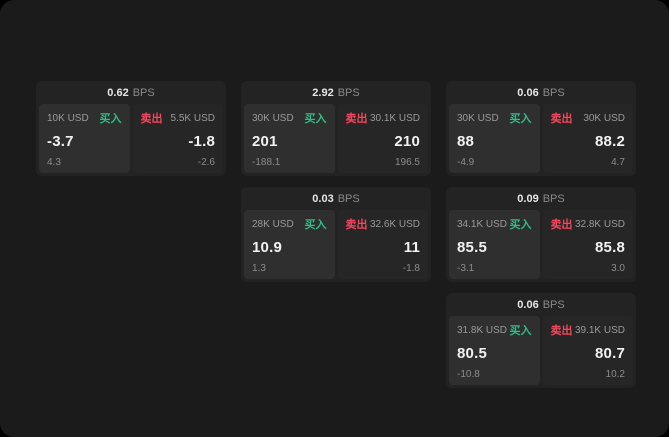 This screenshot has height=437, width=669. What do you see at coordinates (407, 141) in the screenshot?
I see `sell-price: 210` at bounding box center [407, 141].